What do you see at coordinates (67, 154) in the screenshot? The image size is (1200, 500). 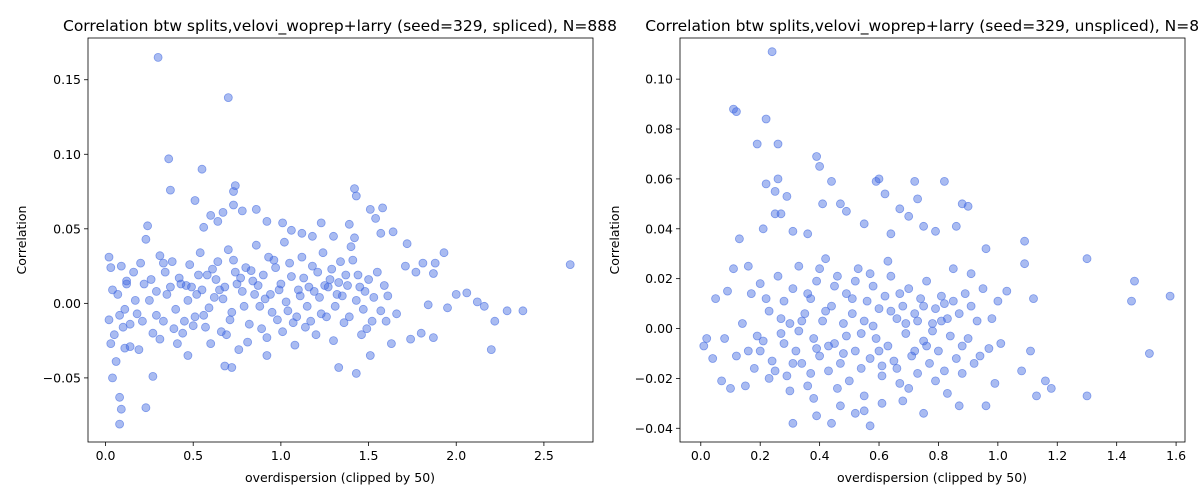 I see `y-tick-label: 0.10` at bounding box center [67, 154].